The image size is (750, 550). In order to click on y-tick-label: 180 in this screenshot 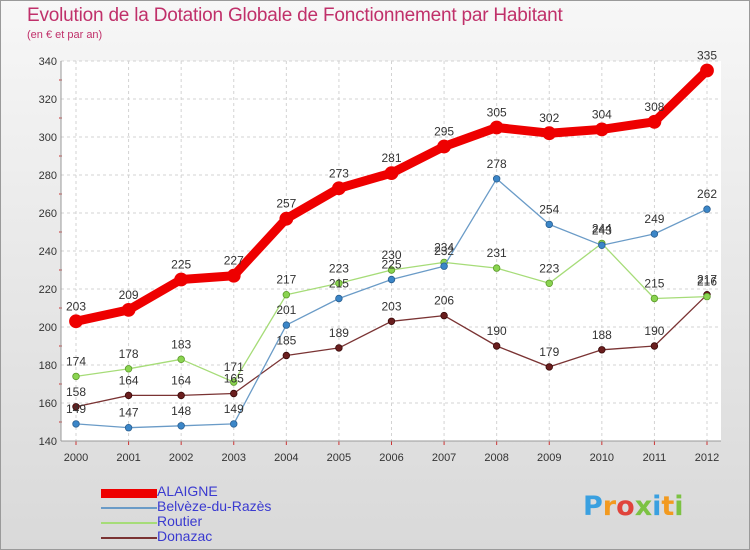, I will do `click(48, 366)`.